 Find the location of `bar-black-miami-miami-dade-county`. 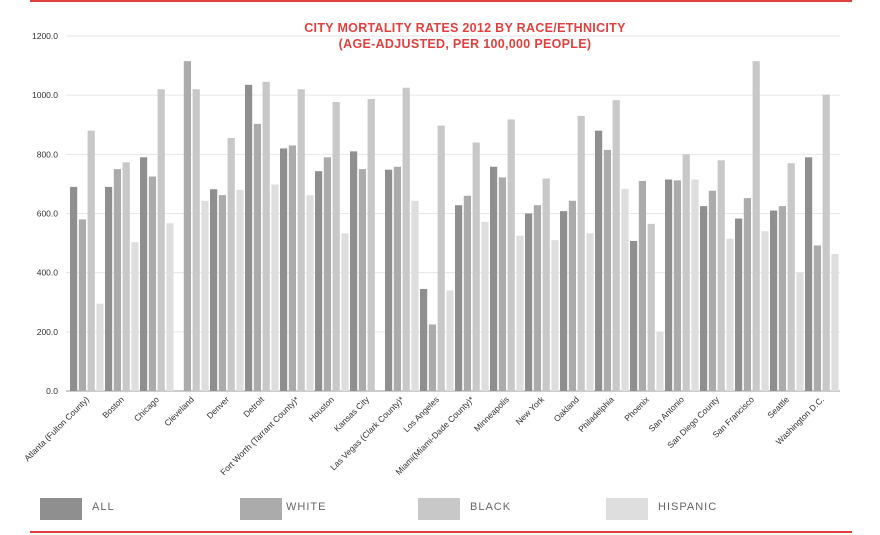

bar-black-miami-miami-dade-county is located at coordinates (476, 266).